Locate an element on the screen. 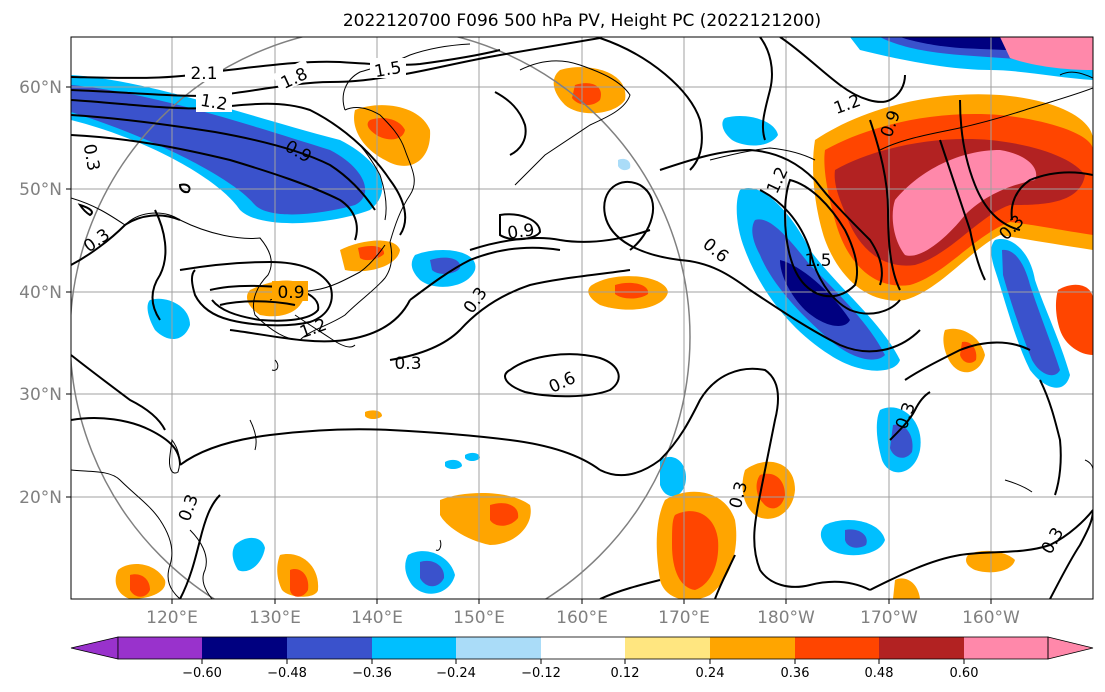 The width and height of the screenshot is (1105, 692). lat-ticks: 60°N 50°N 40°N 30°N 20°N is located at coordinates (45, 293).